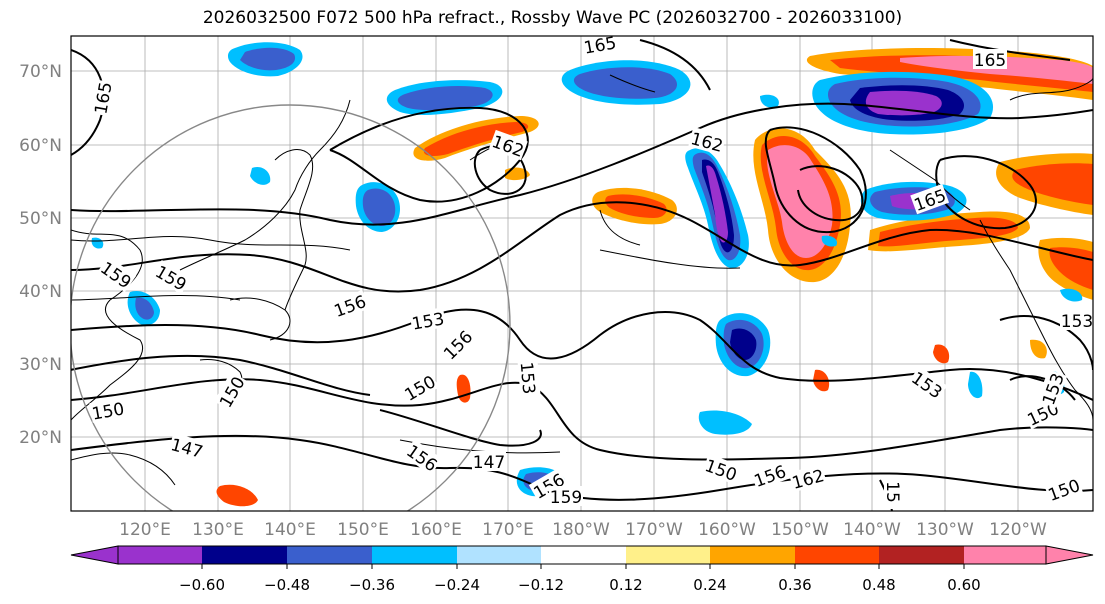 This screenshot has width=1105, height=604. I want to click on colorbar-border, so click(582, 555).